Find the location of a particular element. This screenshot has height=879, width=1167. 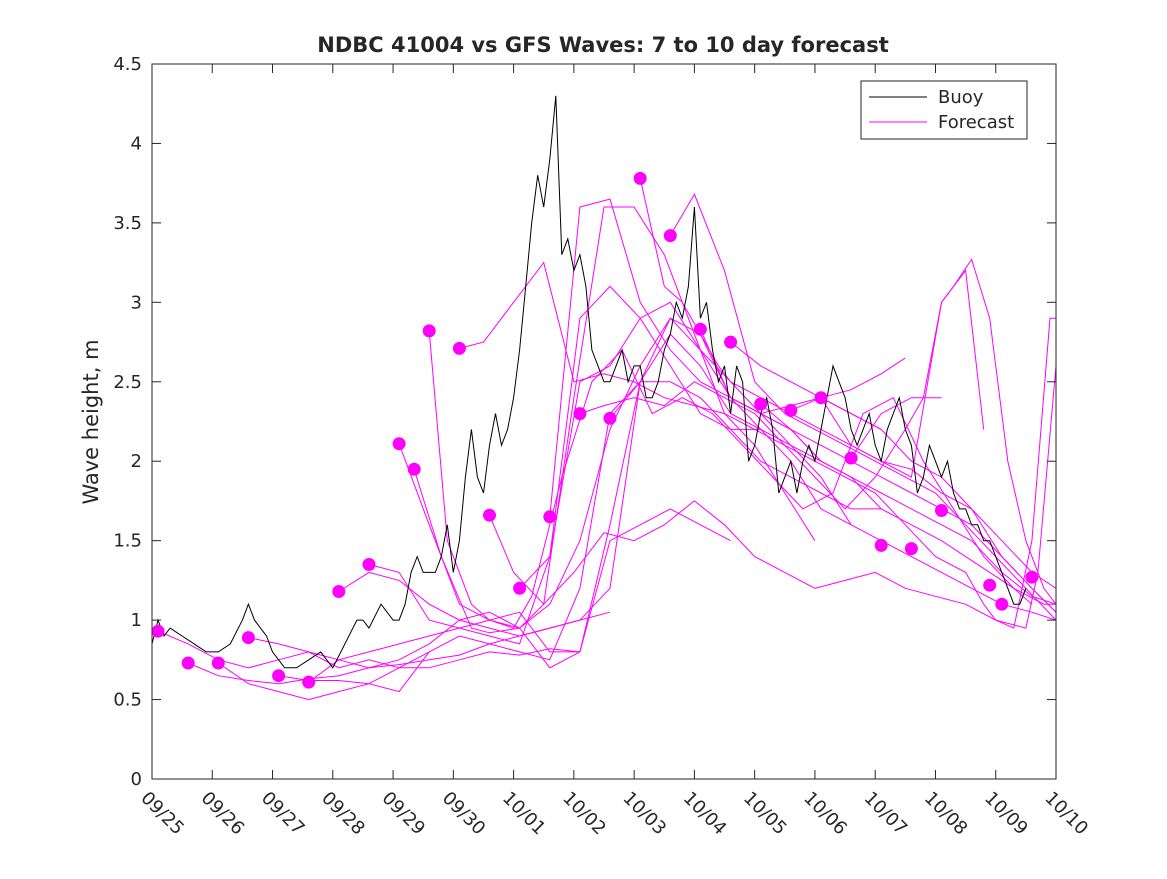

legend-forecast-label: Forecast is located at coordinates (976, 122).